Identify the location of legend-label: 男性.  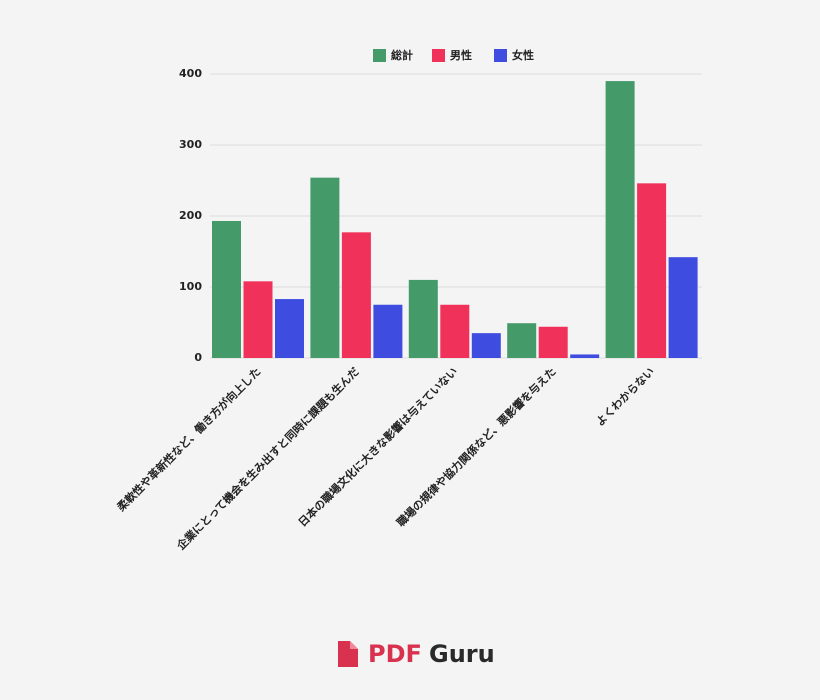
(461, 55).